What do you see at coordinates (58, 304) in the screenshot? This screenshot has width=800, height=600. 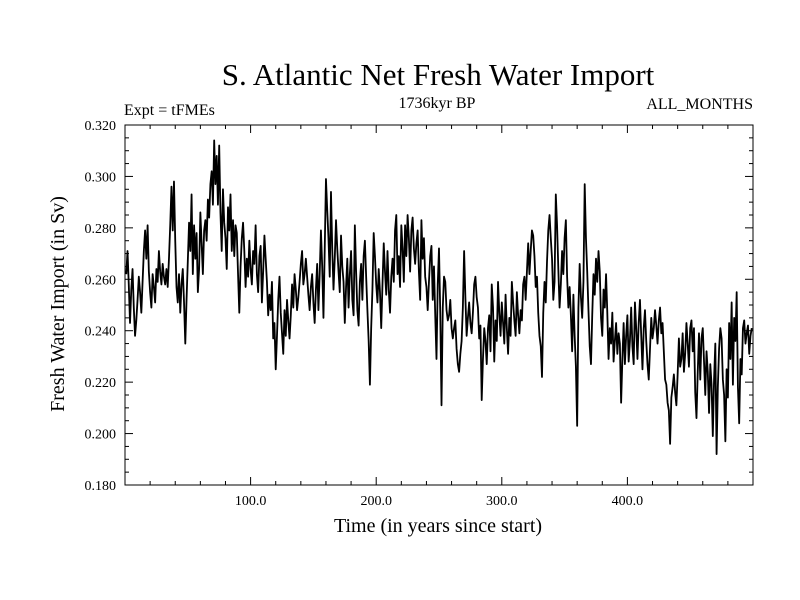 I see `y-axis-label: Fresh Water Import (in Sv)` at bounding box center [58, 304].